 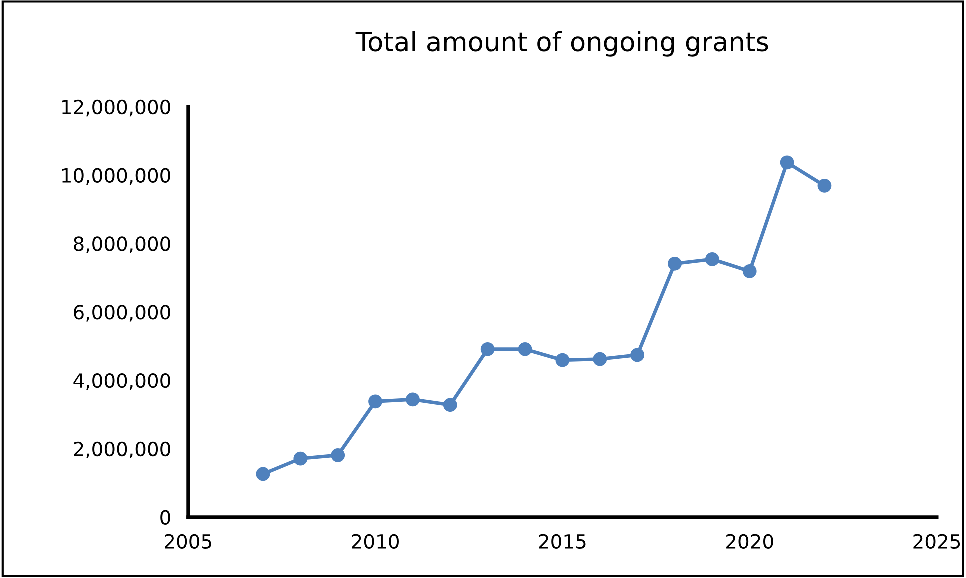 I want to click on x-tick-label: 2025, so click(x=937, y=542).